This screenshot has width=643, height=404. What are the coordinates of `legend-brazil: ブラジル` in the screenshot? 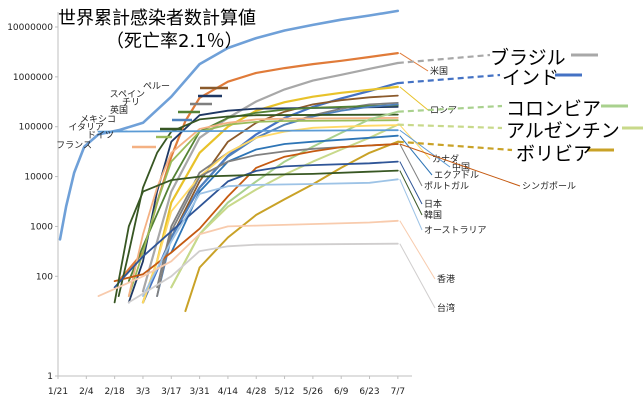 It's located at (528, 58).